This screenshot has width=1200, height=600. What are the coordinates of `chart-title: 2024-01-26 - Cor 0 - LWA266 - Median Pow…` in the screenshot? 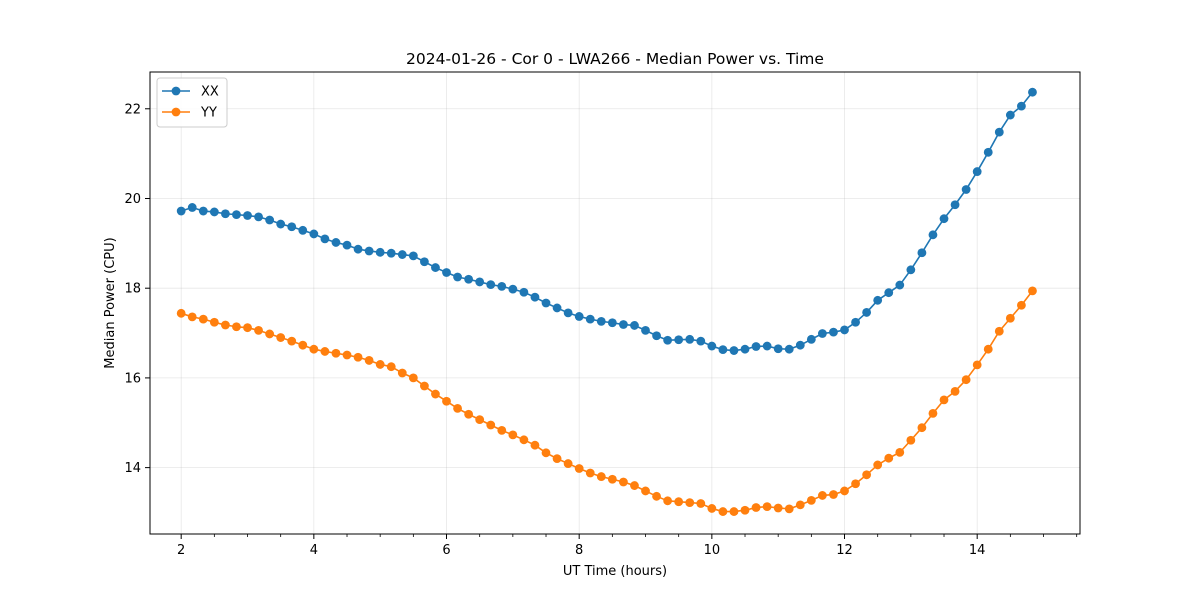 It's located at (615, 59).